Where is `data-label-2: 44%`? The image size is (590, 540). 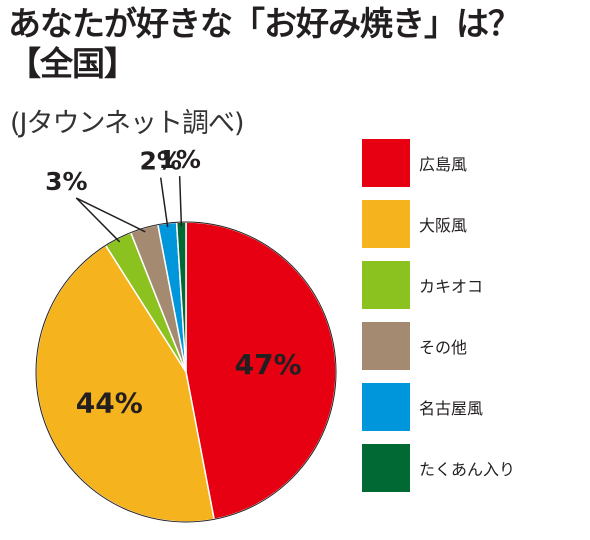 data-label-2: 44% is located at coordinates (109, 402).